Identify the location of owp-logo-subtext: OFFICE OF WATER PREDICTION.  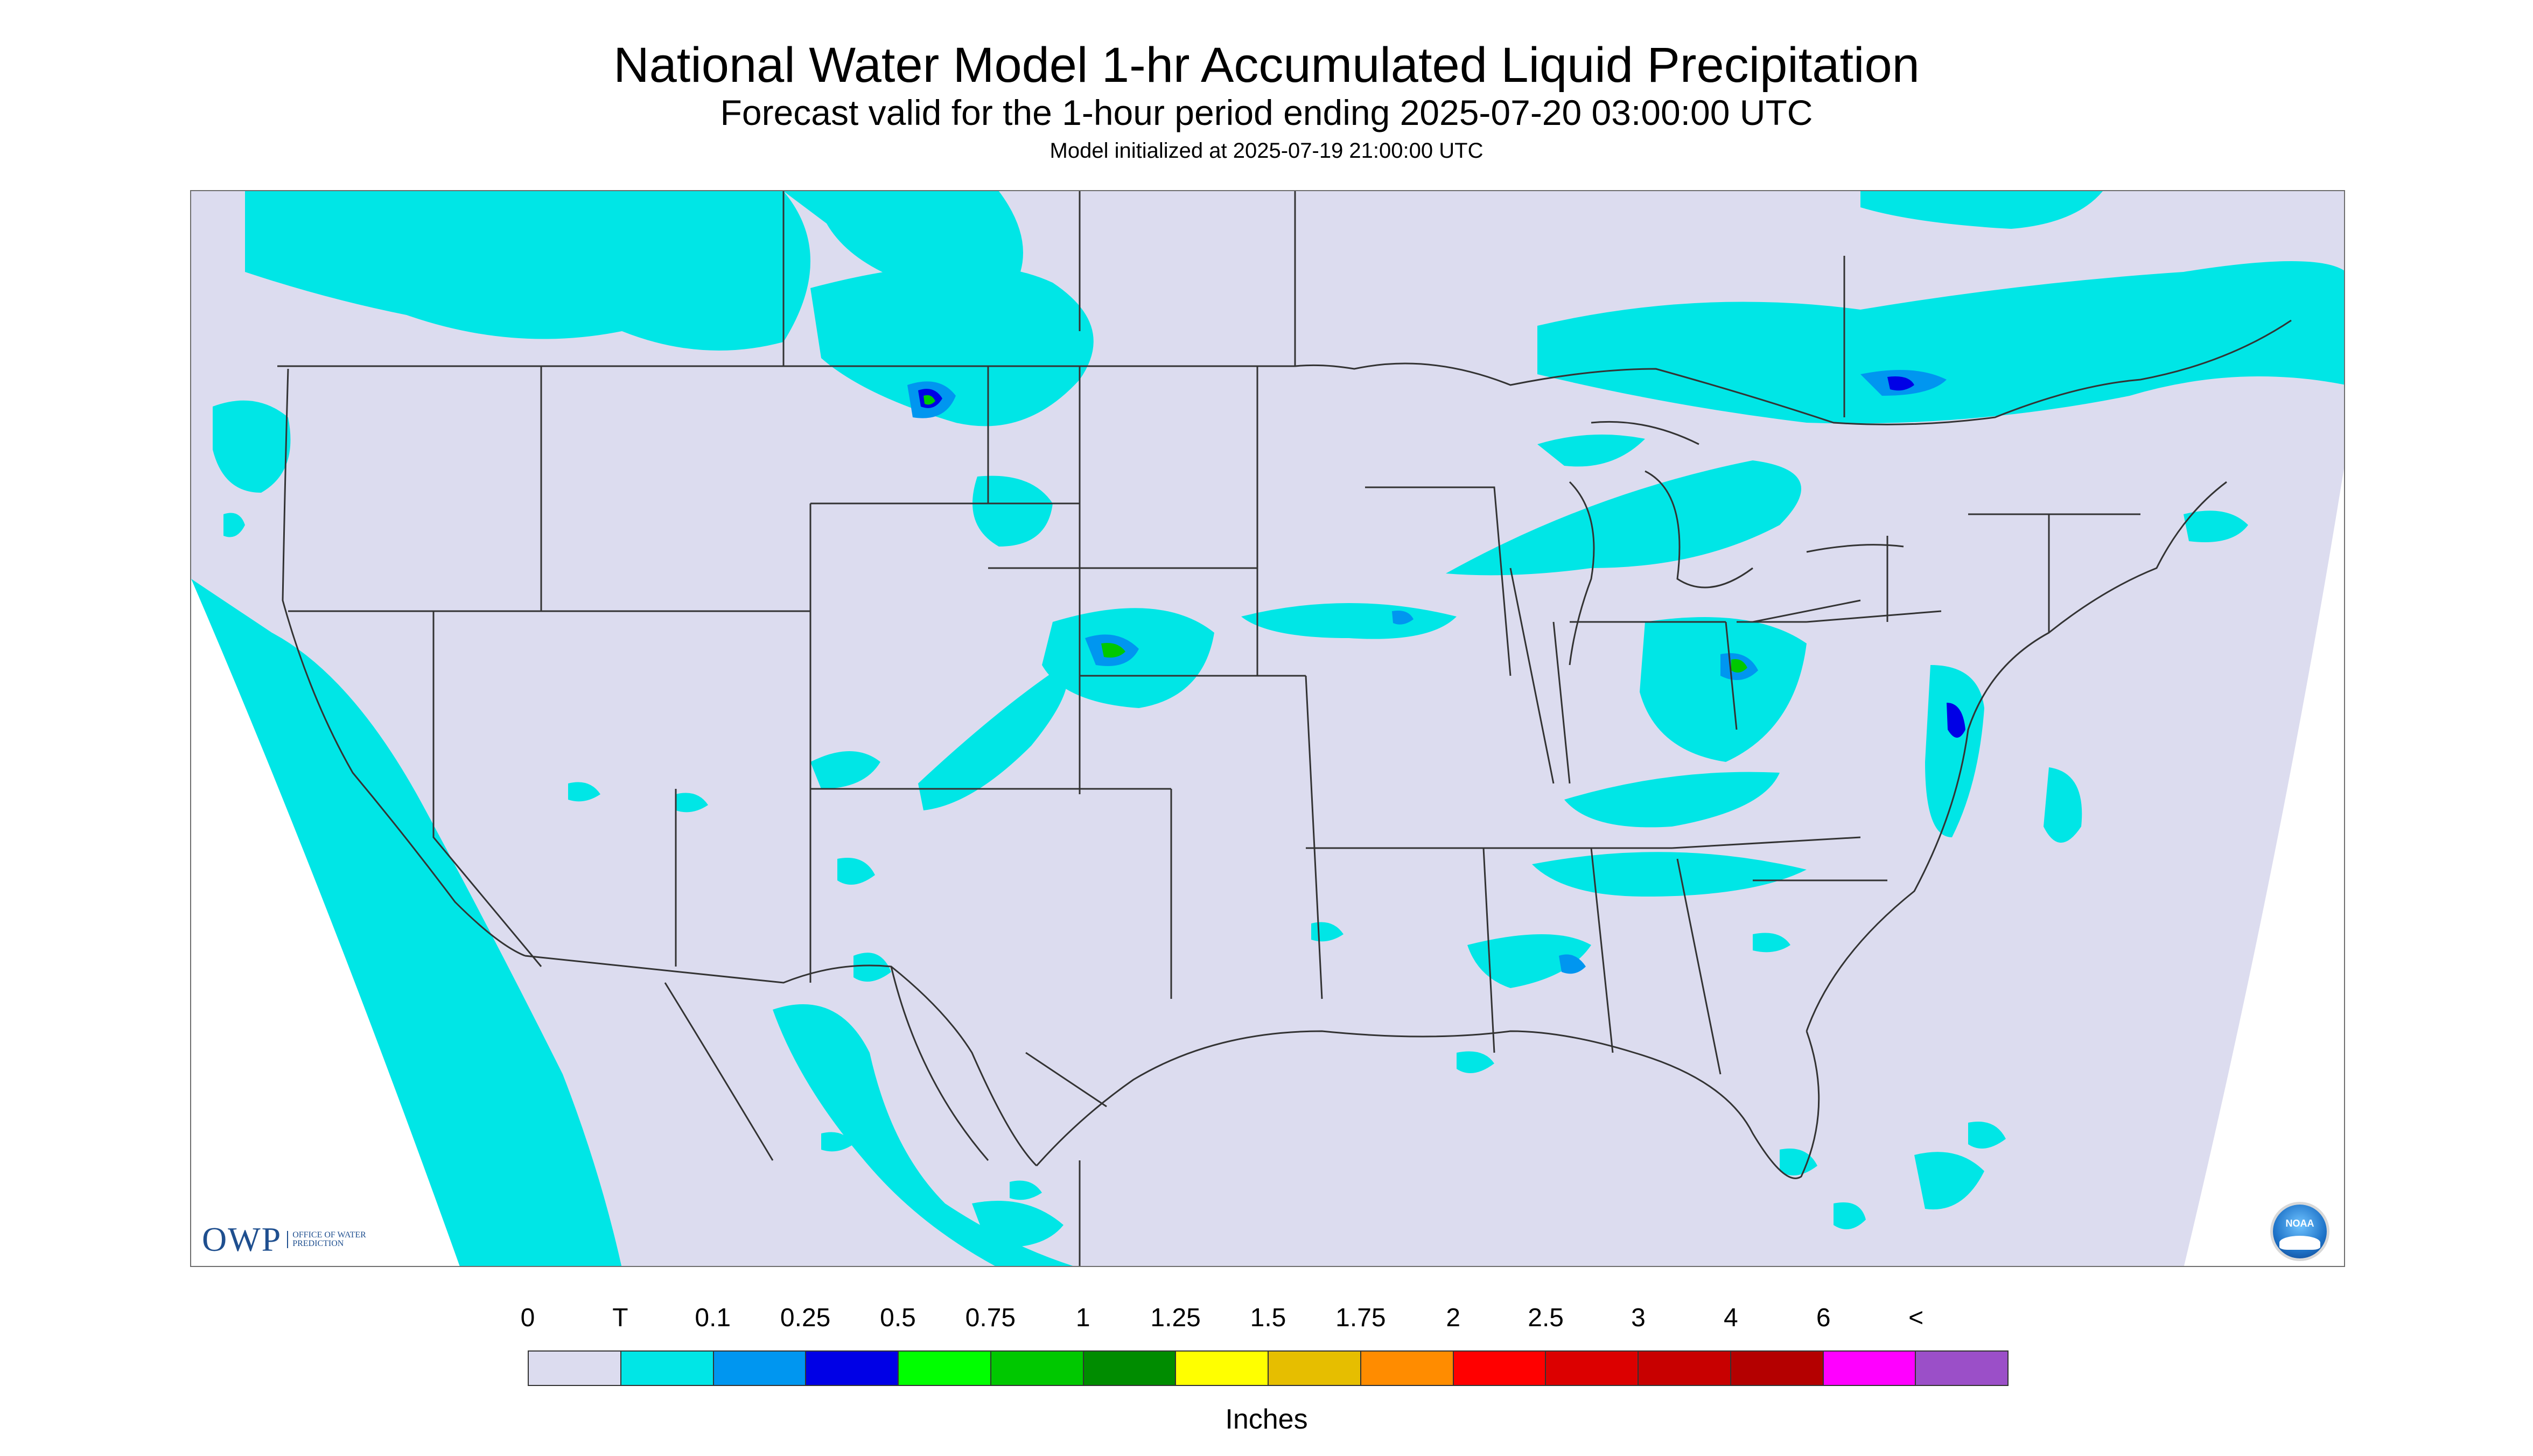
(330, 1239).